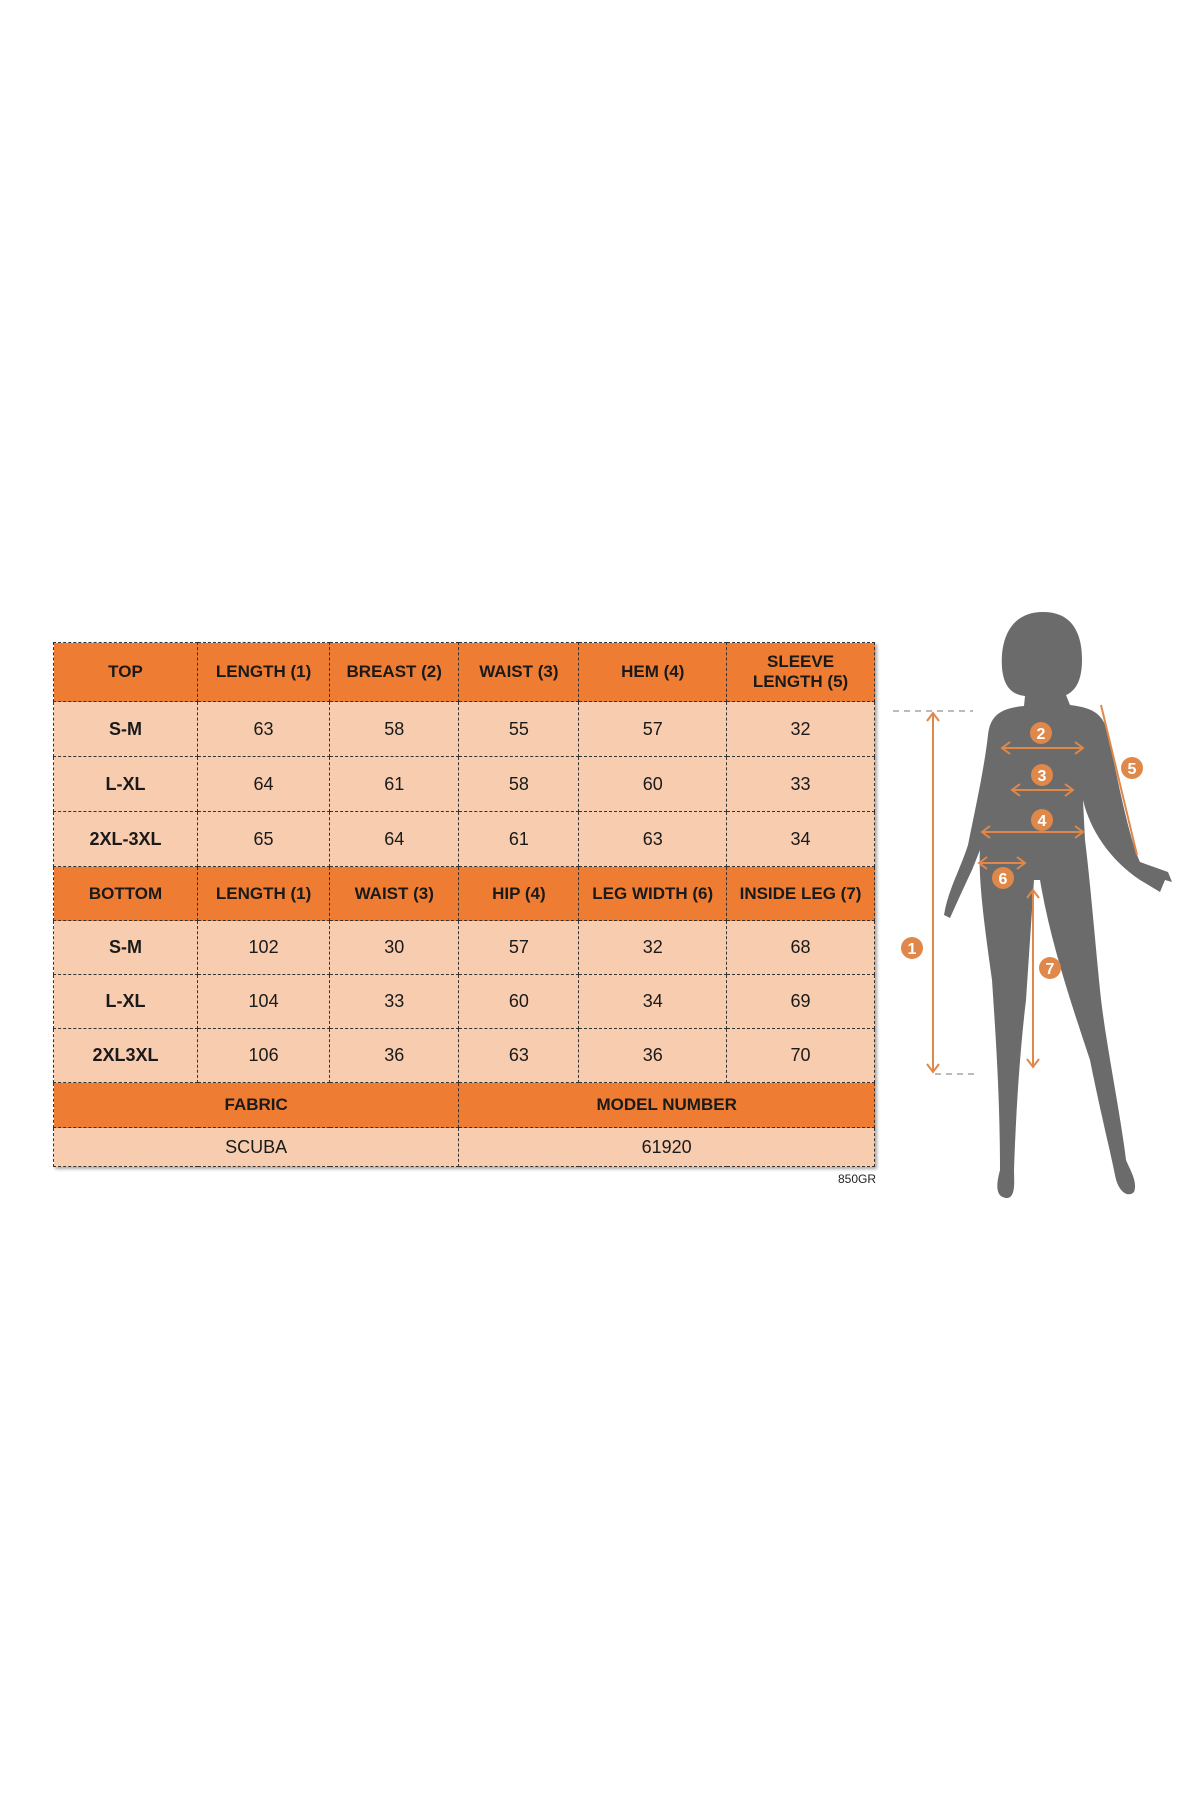 This screenshot has width=1200, height=1800. Describe the element at coordinates (125, 672) in the screenshot. I see `header-cell: TOP` at that location.